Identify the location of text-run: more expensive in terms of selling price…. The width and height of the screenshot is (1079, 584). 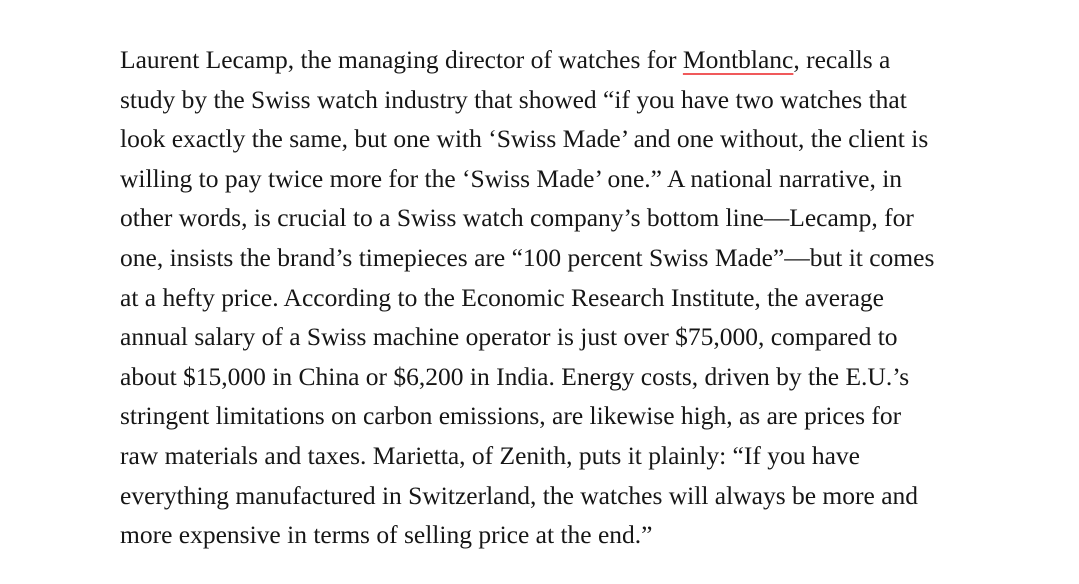
(386, 535).